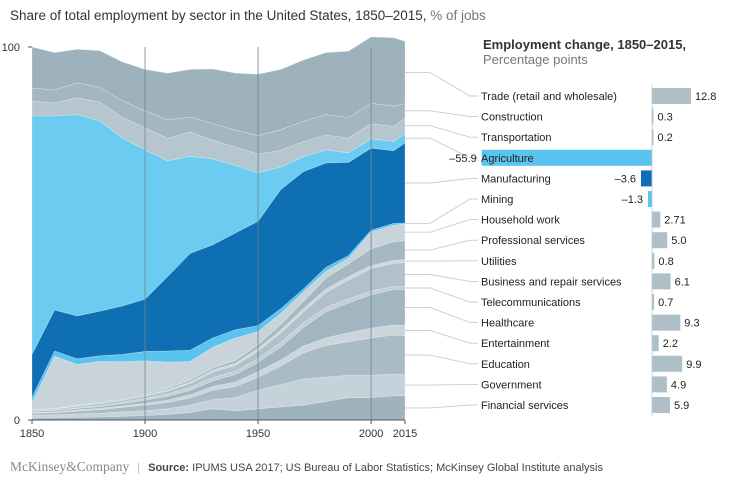  Describe the element at coordinates (671, 96) in the screenshot. I see `bar-trade-retail-and-wholesale` at that location.